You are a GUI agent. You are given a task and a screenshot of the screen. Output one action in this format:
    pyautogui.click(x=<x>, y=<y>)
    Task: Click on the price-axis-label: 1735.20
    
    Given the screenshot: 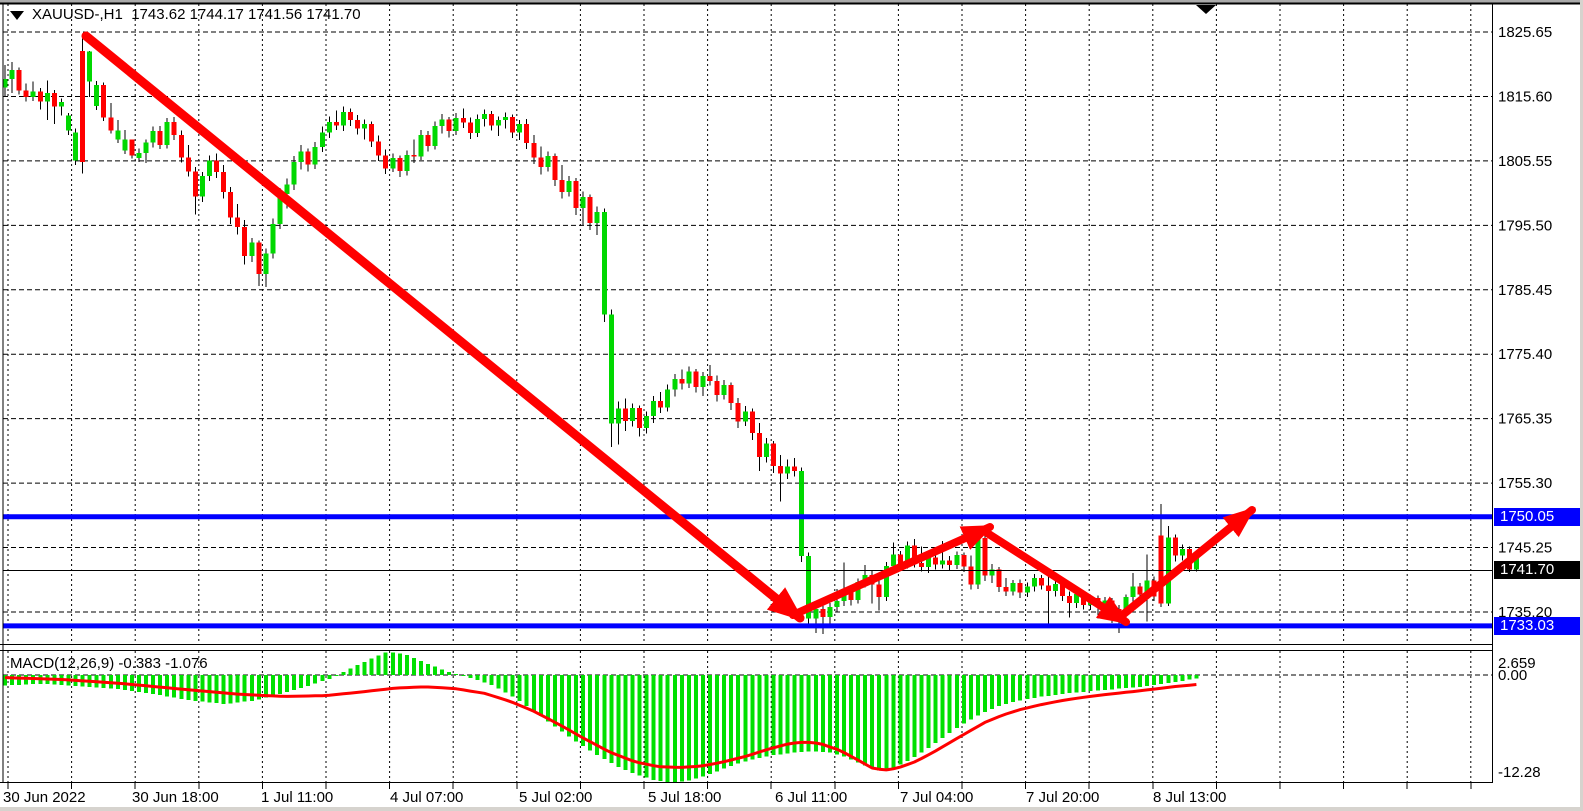 What is the action you would take?
    pyautogui.click(x=1525, y=612)
    